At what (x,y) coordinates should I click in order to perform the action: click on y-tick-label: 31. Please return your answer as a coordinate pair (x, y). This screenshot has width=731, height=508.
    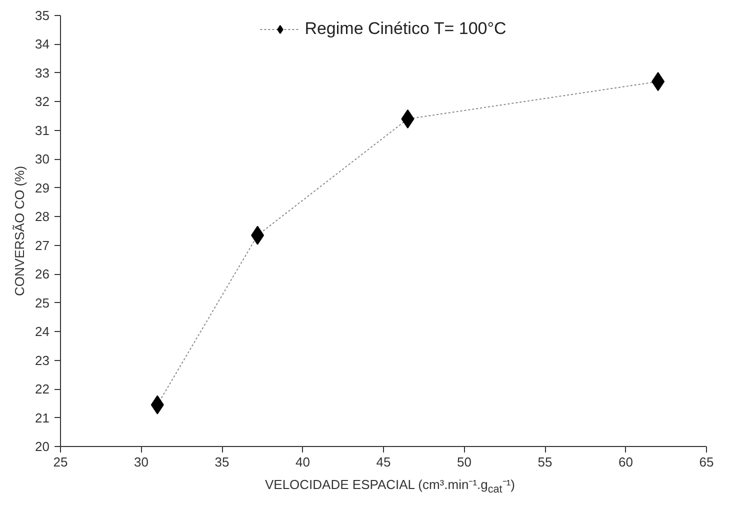
    Looking at the image, I should click on (42, 130).